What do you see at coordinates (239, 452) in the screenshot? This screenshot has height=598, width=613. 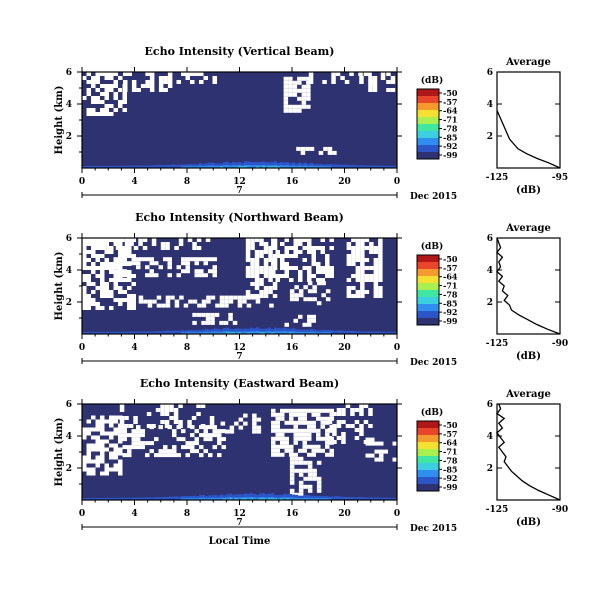 I see `heatmap-gap-cells` at bounding box center [239, 452].